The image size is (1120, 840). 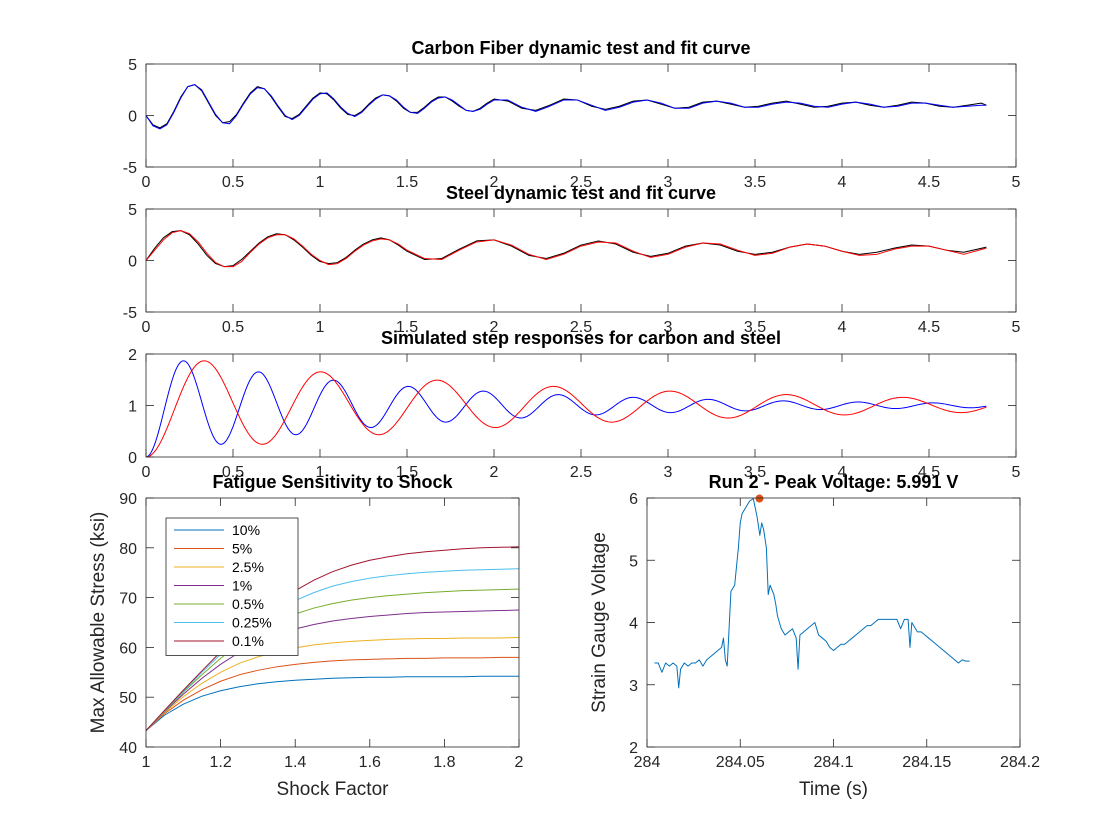 I want to click on y-tick-label: 90, so click(x=128, y=499).